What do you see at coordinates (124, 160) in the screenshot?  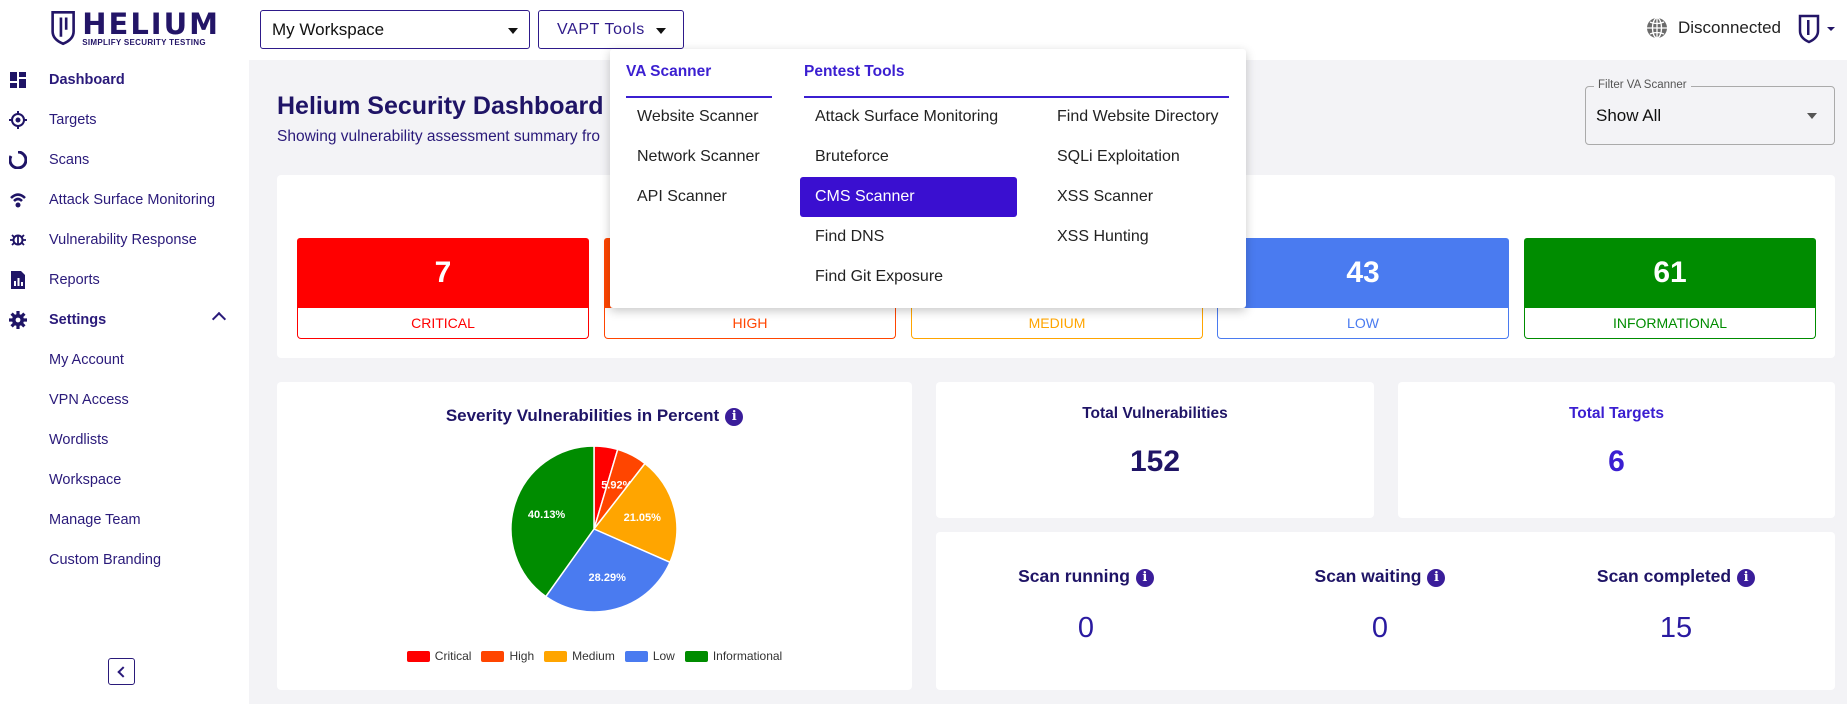 I see `sidebar-item-scans: Scans` at bounding box center [124, 160].